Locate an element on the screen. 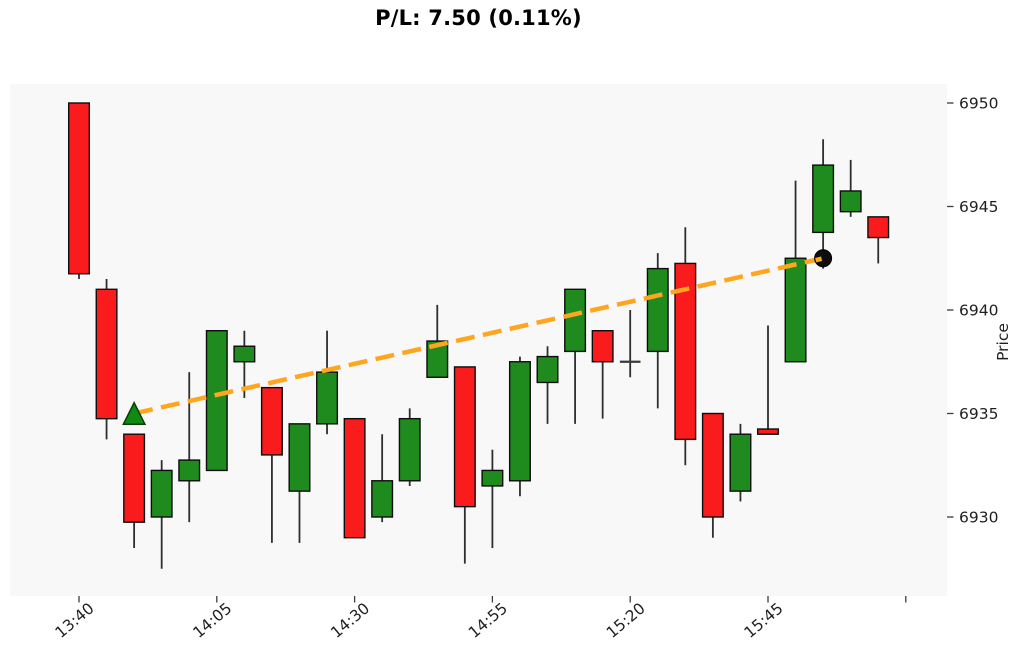 This screenshot has height=656, width=1024. y-tick-label: 6945 is located at coordinates (978, 207).